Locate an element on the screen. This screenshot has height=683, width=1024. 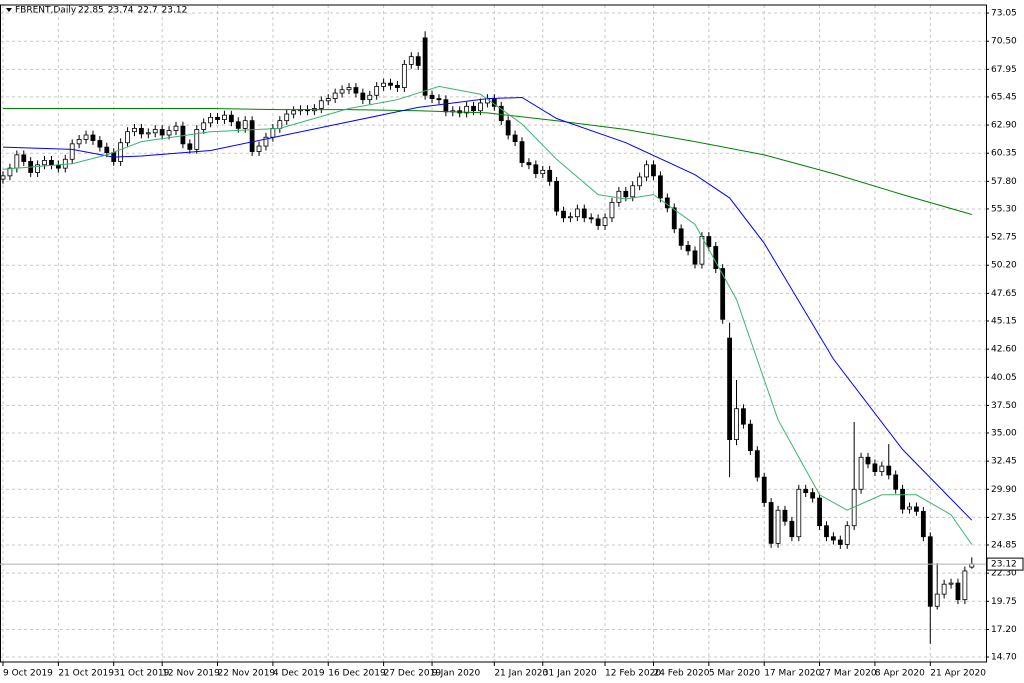
y-tick-label: 35.00 is located at coordinates (1004, 433).